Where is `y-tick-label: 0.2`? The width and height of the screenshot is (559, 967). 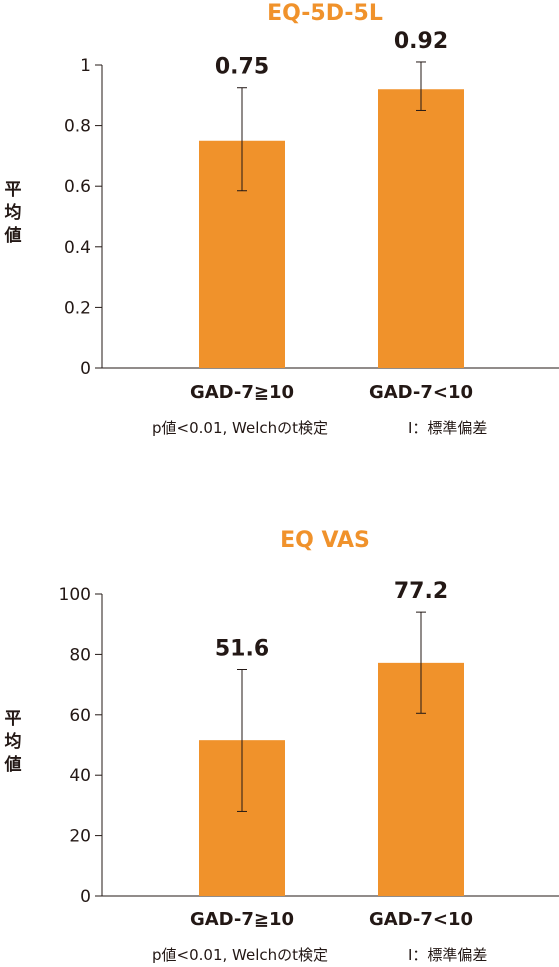
y-tick-label: 0.2 is located at coordinates (77, 308).